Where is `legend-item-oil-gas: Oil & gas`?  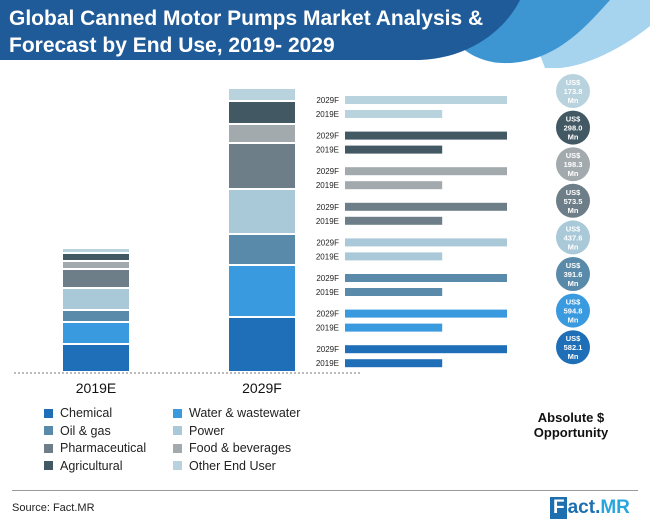
legend-item-oil-gas: Oil & gas is located at coordinates (77, 431).